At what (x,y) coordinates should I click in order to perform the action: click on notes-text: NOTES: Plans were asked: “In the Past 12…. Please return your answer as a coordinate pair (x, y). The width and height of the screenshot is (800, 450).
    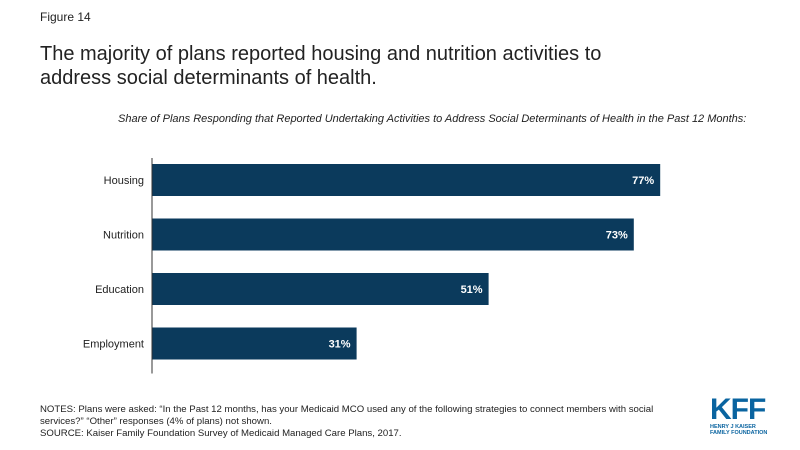
    Looking at the image, I should click on (347, 415).